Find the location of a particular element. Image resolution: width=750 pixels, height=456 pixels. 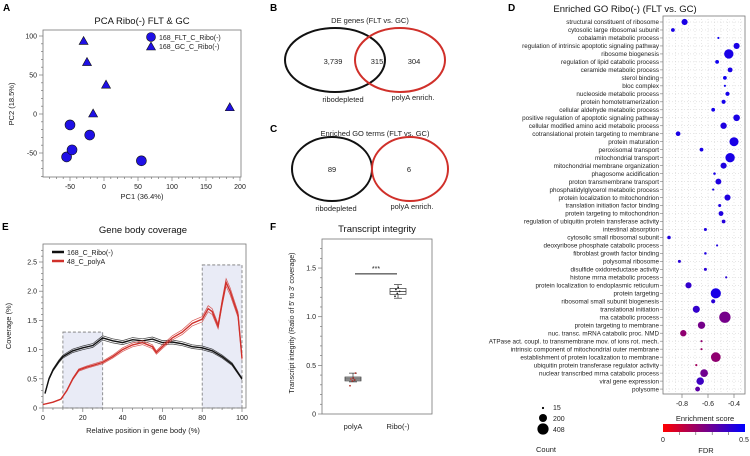

polya-coverage-line is located at coordinates (142, 341).